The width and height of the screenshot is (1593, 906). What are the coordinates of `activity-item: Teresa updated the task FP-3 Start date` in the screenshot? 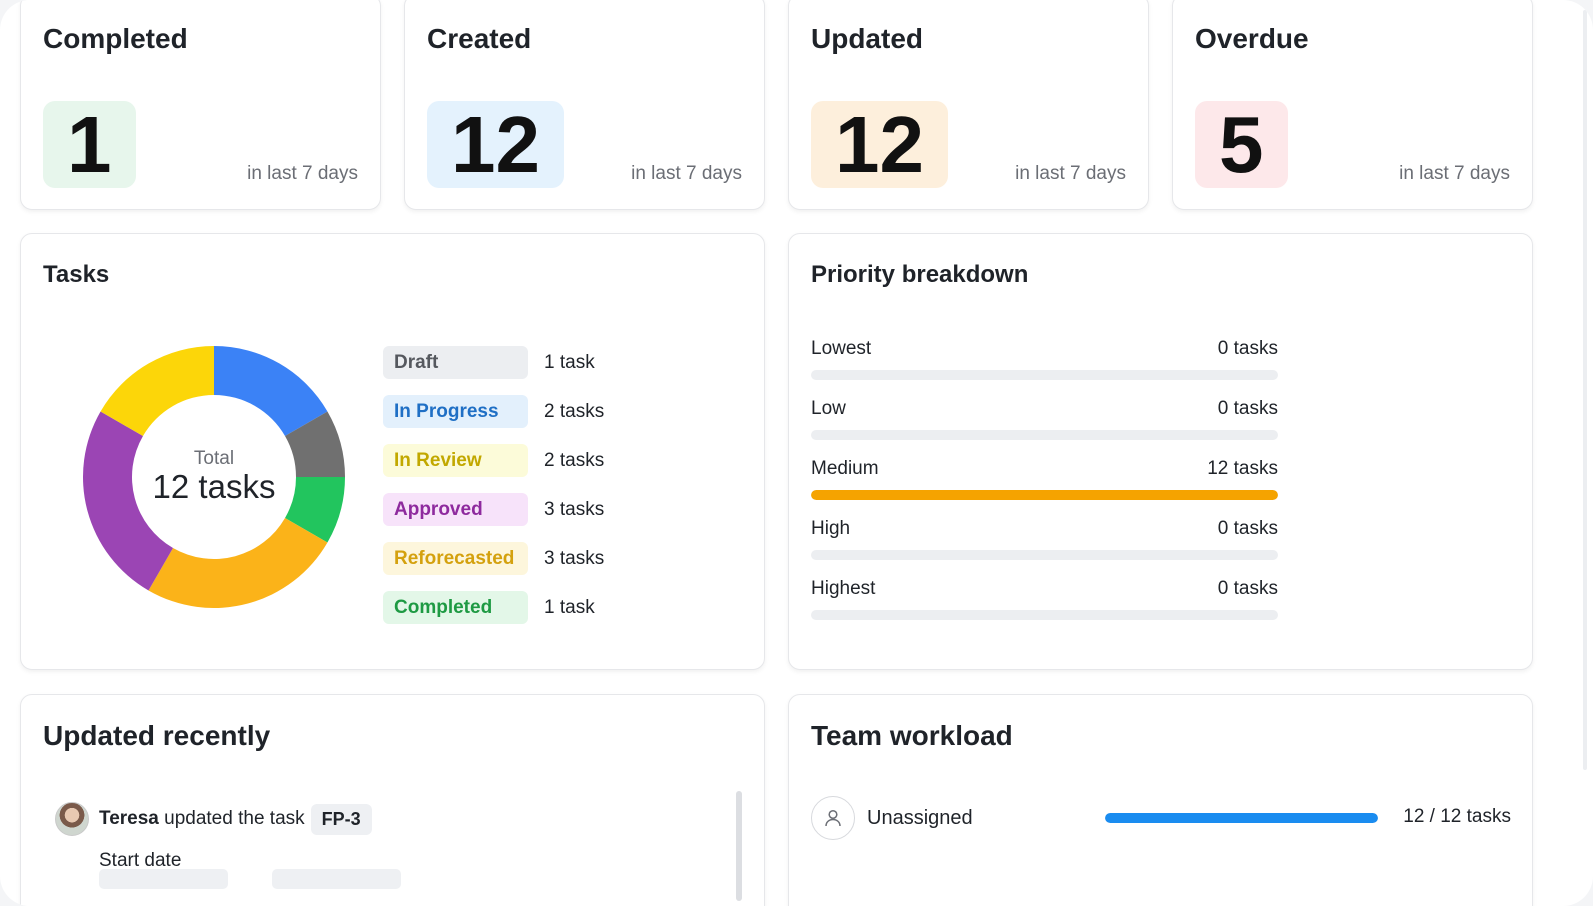 It's located at (213, 837).